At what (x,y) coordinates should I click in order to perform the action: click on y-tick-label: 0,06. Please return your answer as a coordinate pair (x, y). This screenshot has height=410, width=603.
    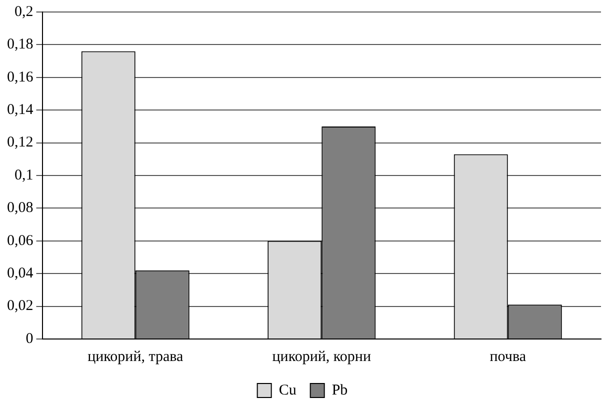
    Looking at the image, I should click on (20, 240).